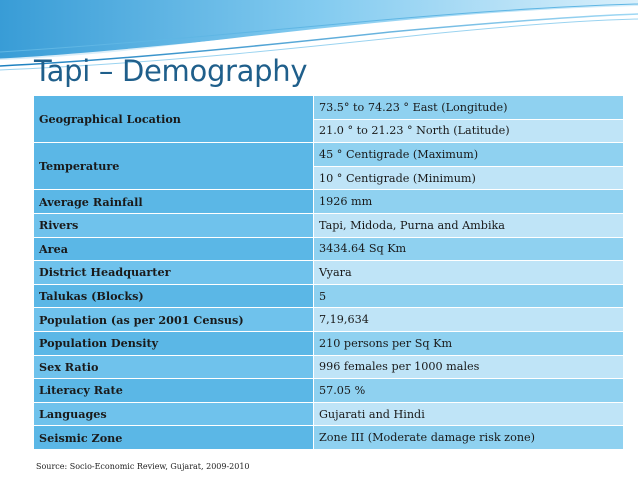 Image resolution: width=638 pixels, height=478 pixels. I want to click on table-row: Languages Gujarati and Hindi, so click(328, 414).